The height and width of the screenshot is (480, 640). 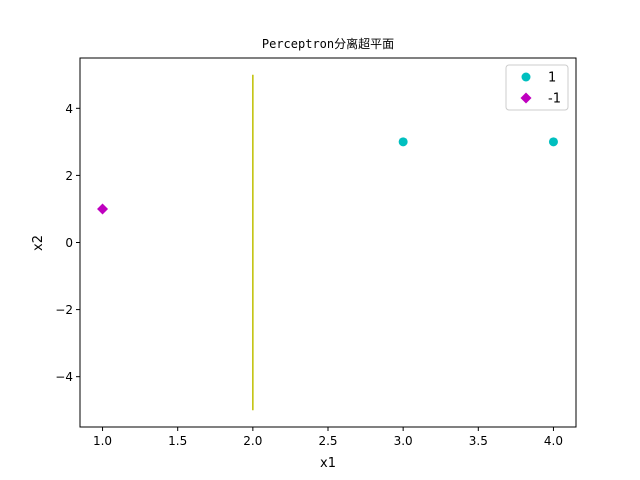 I want to click on legend-item: -1, so click(x=540, y=99).